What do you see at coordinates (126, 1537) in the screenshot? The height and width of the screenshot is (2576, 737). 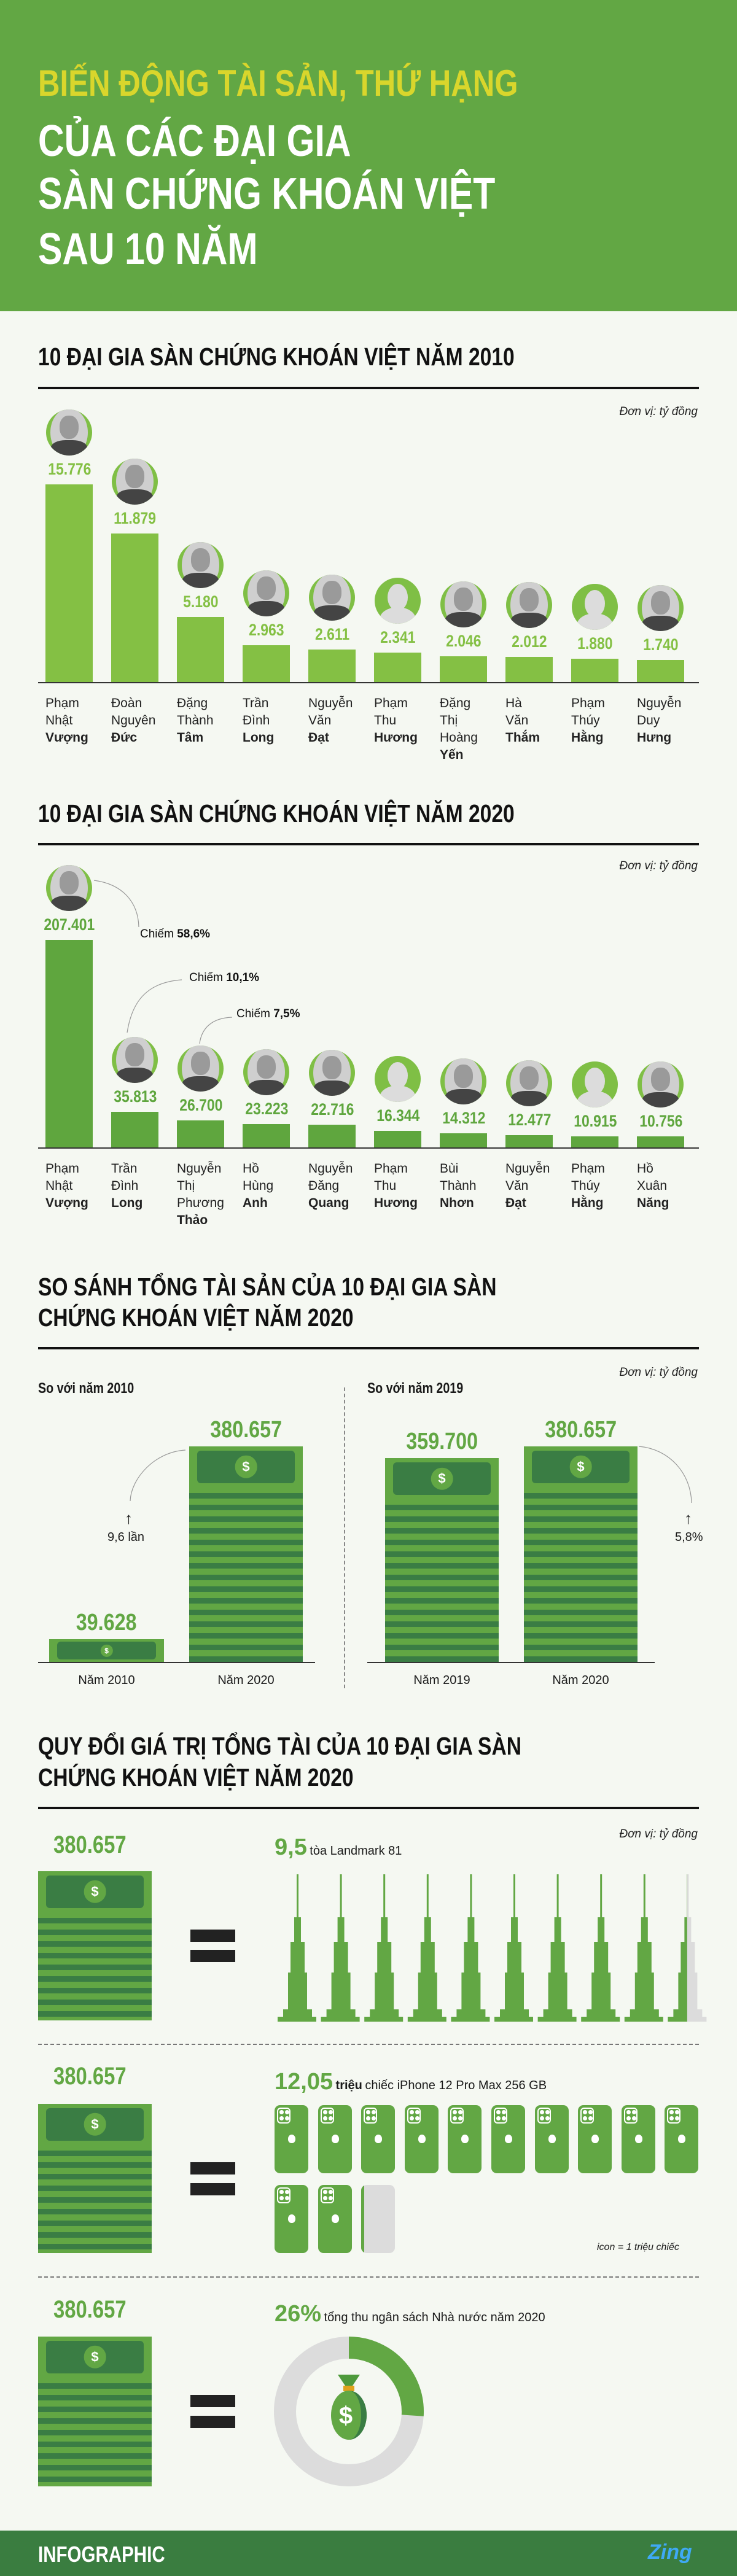 I see `growth-label-2010: 9,6 lần` at bounding box center [126, 1537].